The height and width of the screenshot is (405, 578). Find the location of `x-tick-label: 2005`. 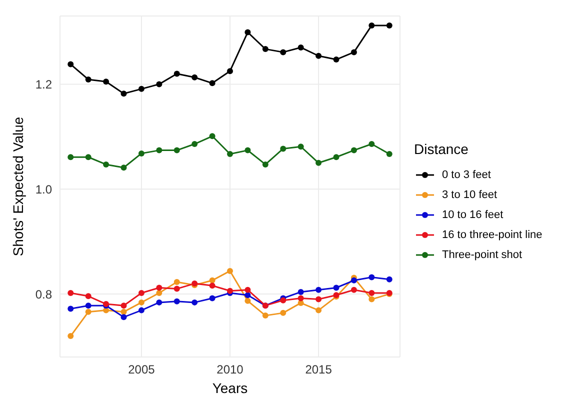

x-tick-label: 2005 is located at coordinates (142, 369).